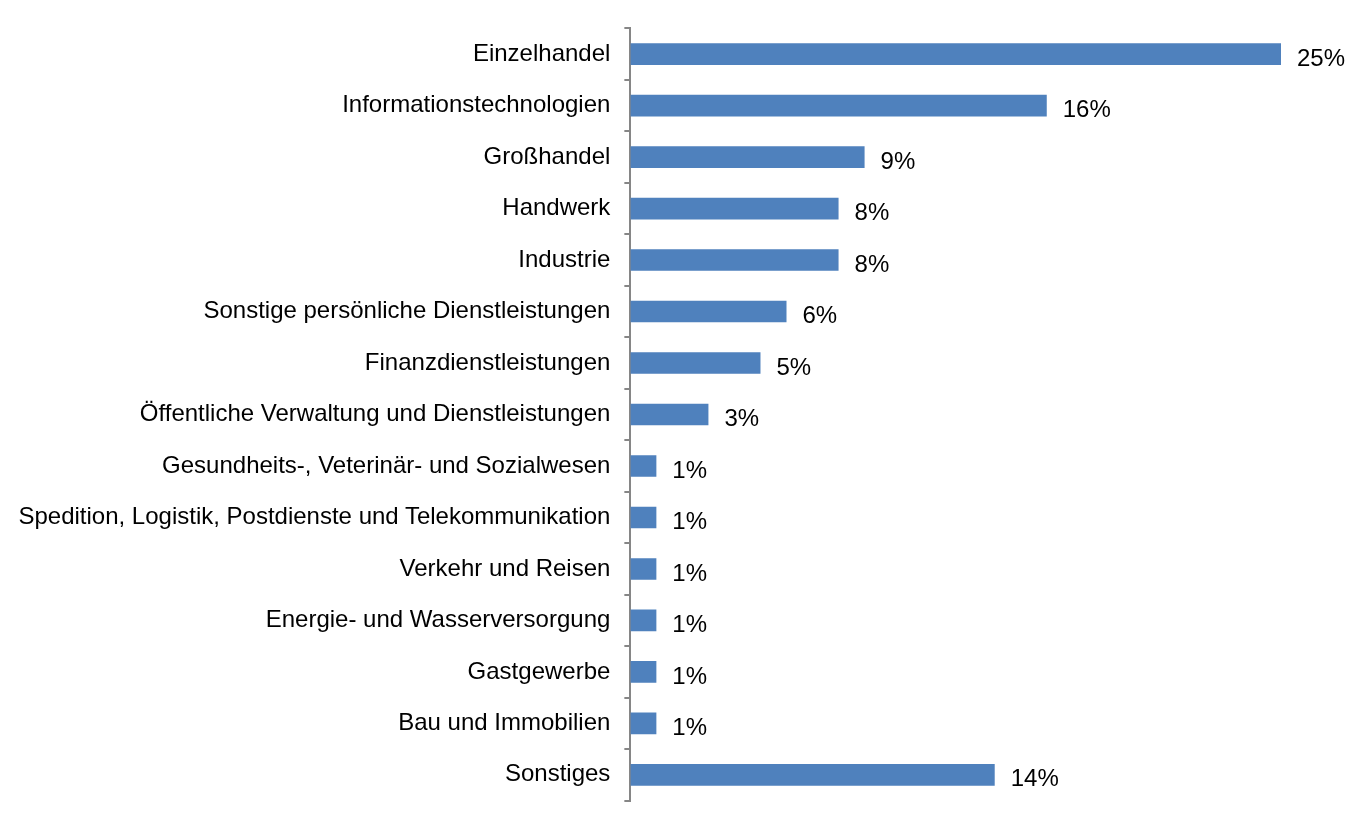  Describe the element at coordinates (476, 104) in the screenshot. I see `y-tick-label: Informationstechnologien` at that location.